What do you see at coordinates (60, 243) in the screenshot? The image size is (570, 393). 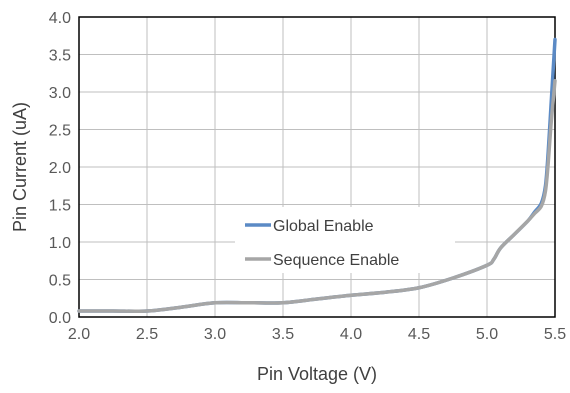 I see `y-tick-label: 1.0` at bounding box center [60, 243].